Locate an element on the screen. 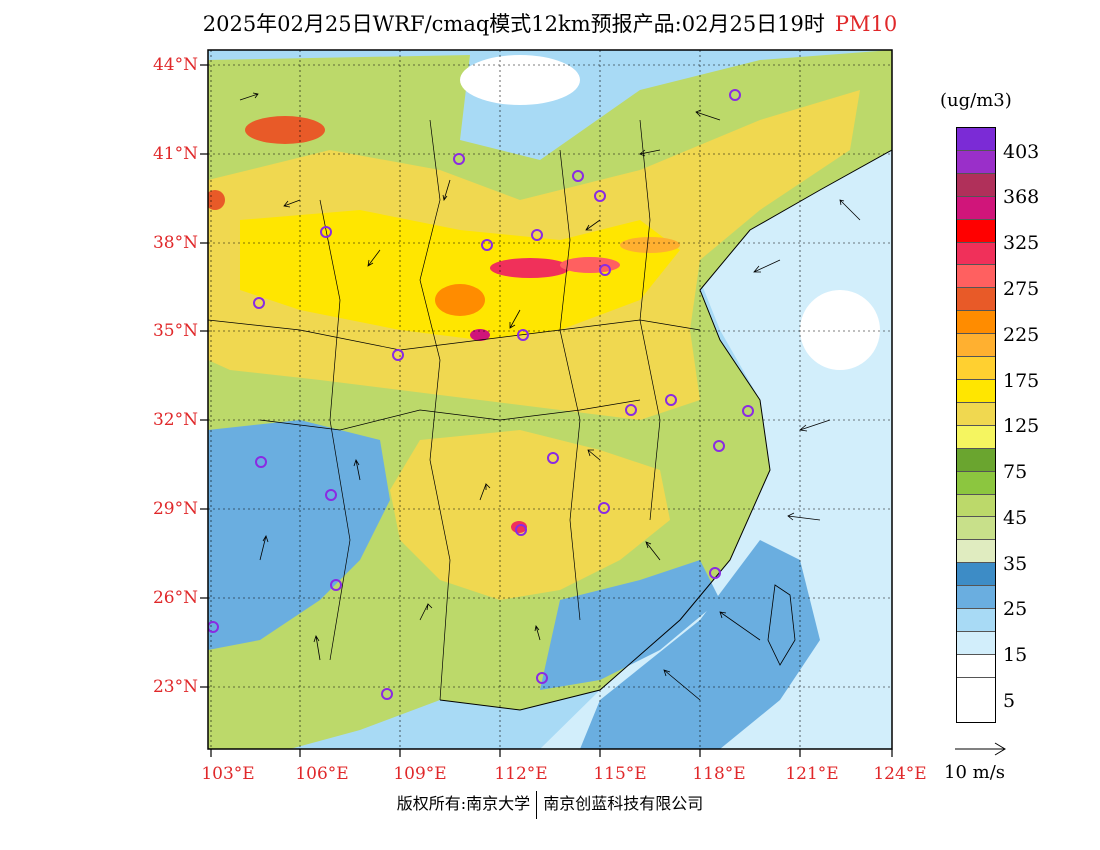  footer: 版权所有:南京大学 南京创蓝科技有限公司 is located at coordinates (550, 804).